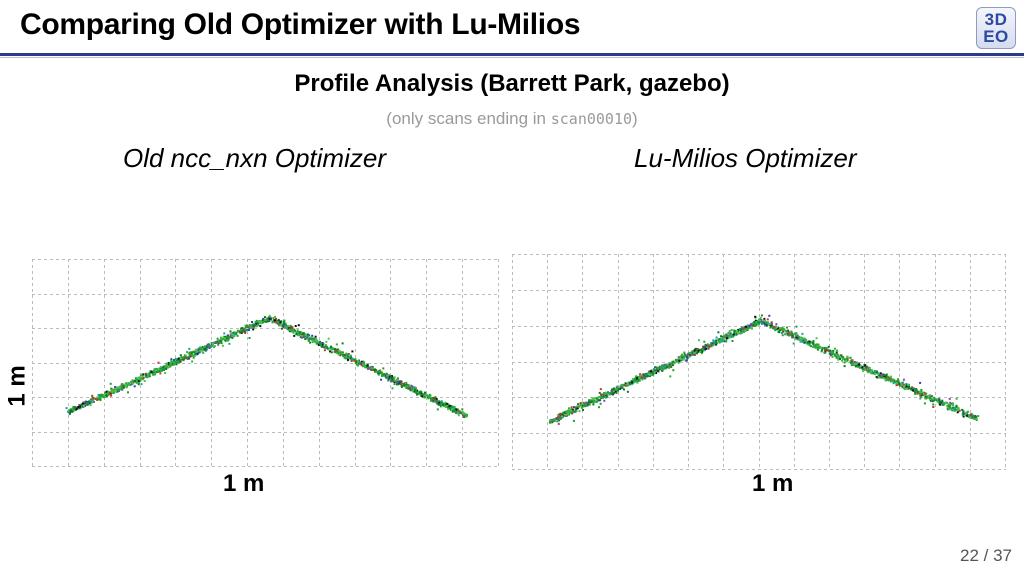 This screenshot has width=1024, height=576. Describe the element at coordinates (512, 57) in the screenshot. I see `title-rule-shadow` at that location.